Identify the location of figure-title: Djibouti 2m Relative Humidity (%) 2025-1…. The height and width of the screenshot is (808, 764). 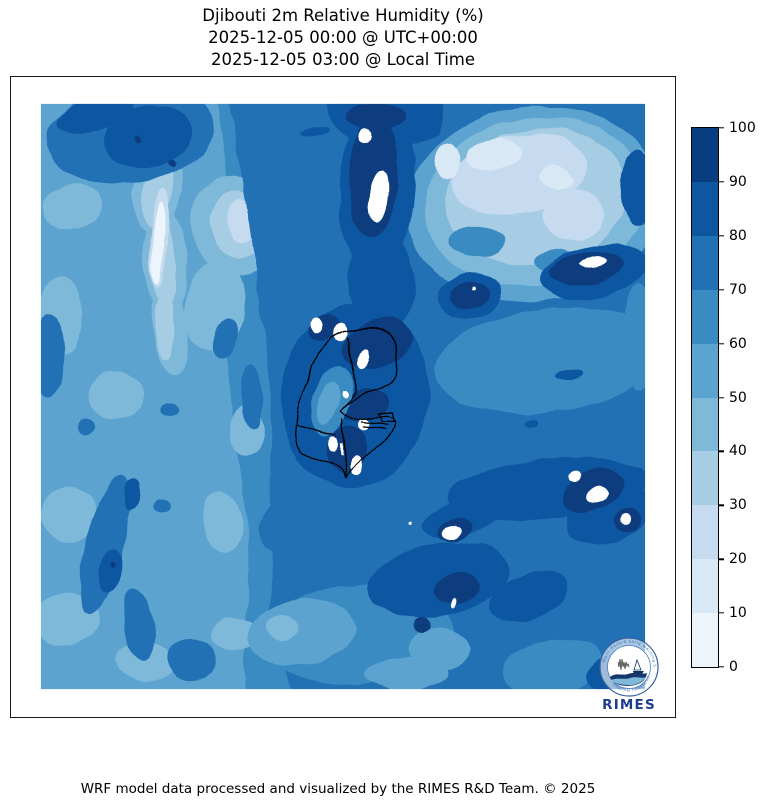
(343, 38).